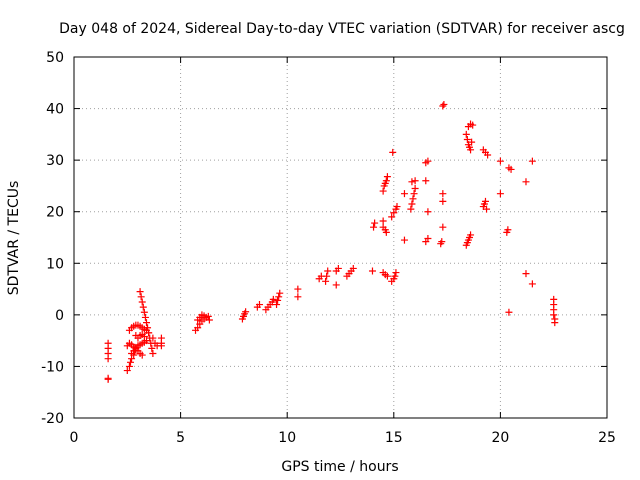 The width and height of the screenshot is (640, 480). I want to click on x-tick-label: 20, so click(500, 438).